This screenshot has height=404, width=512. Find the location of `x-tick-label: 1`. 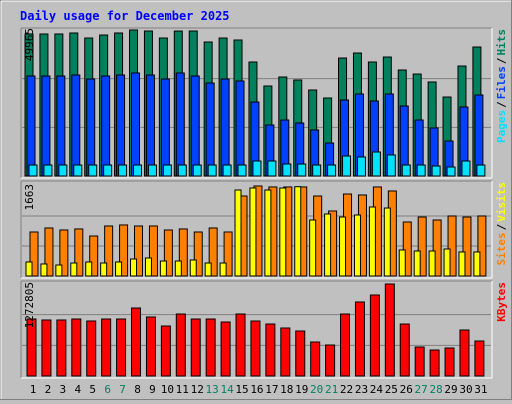

x-tick-label: 1 is located at coordinates (33, 389).